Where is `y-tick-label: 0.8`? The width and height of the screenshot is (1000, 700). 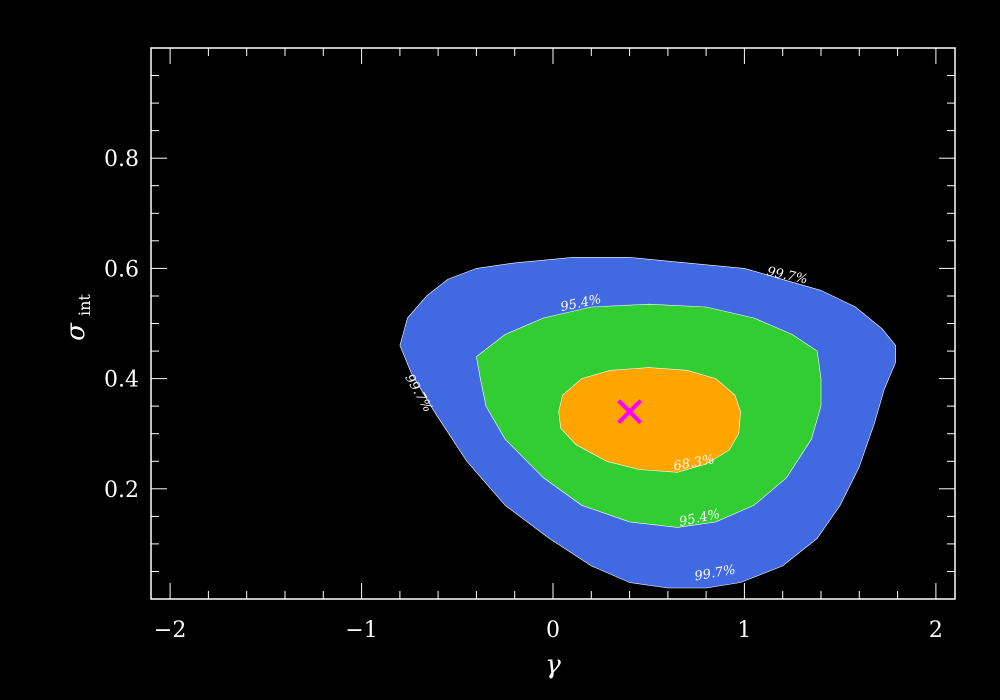 y-tick-label: 0.8 is located at coordinates (121, 159).